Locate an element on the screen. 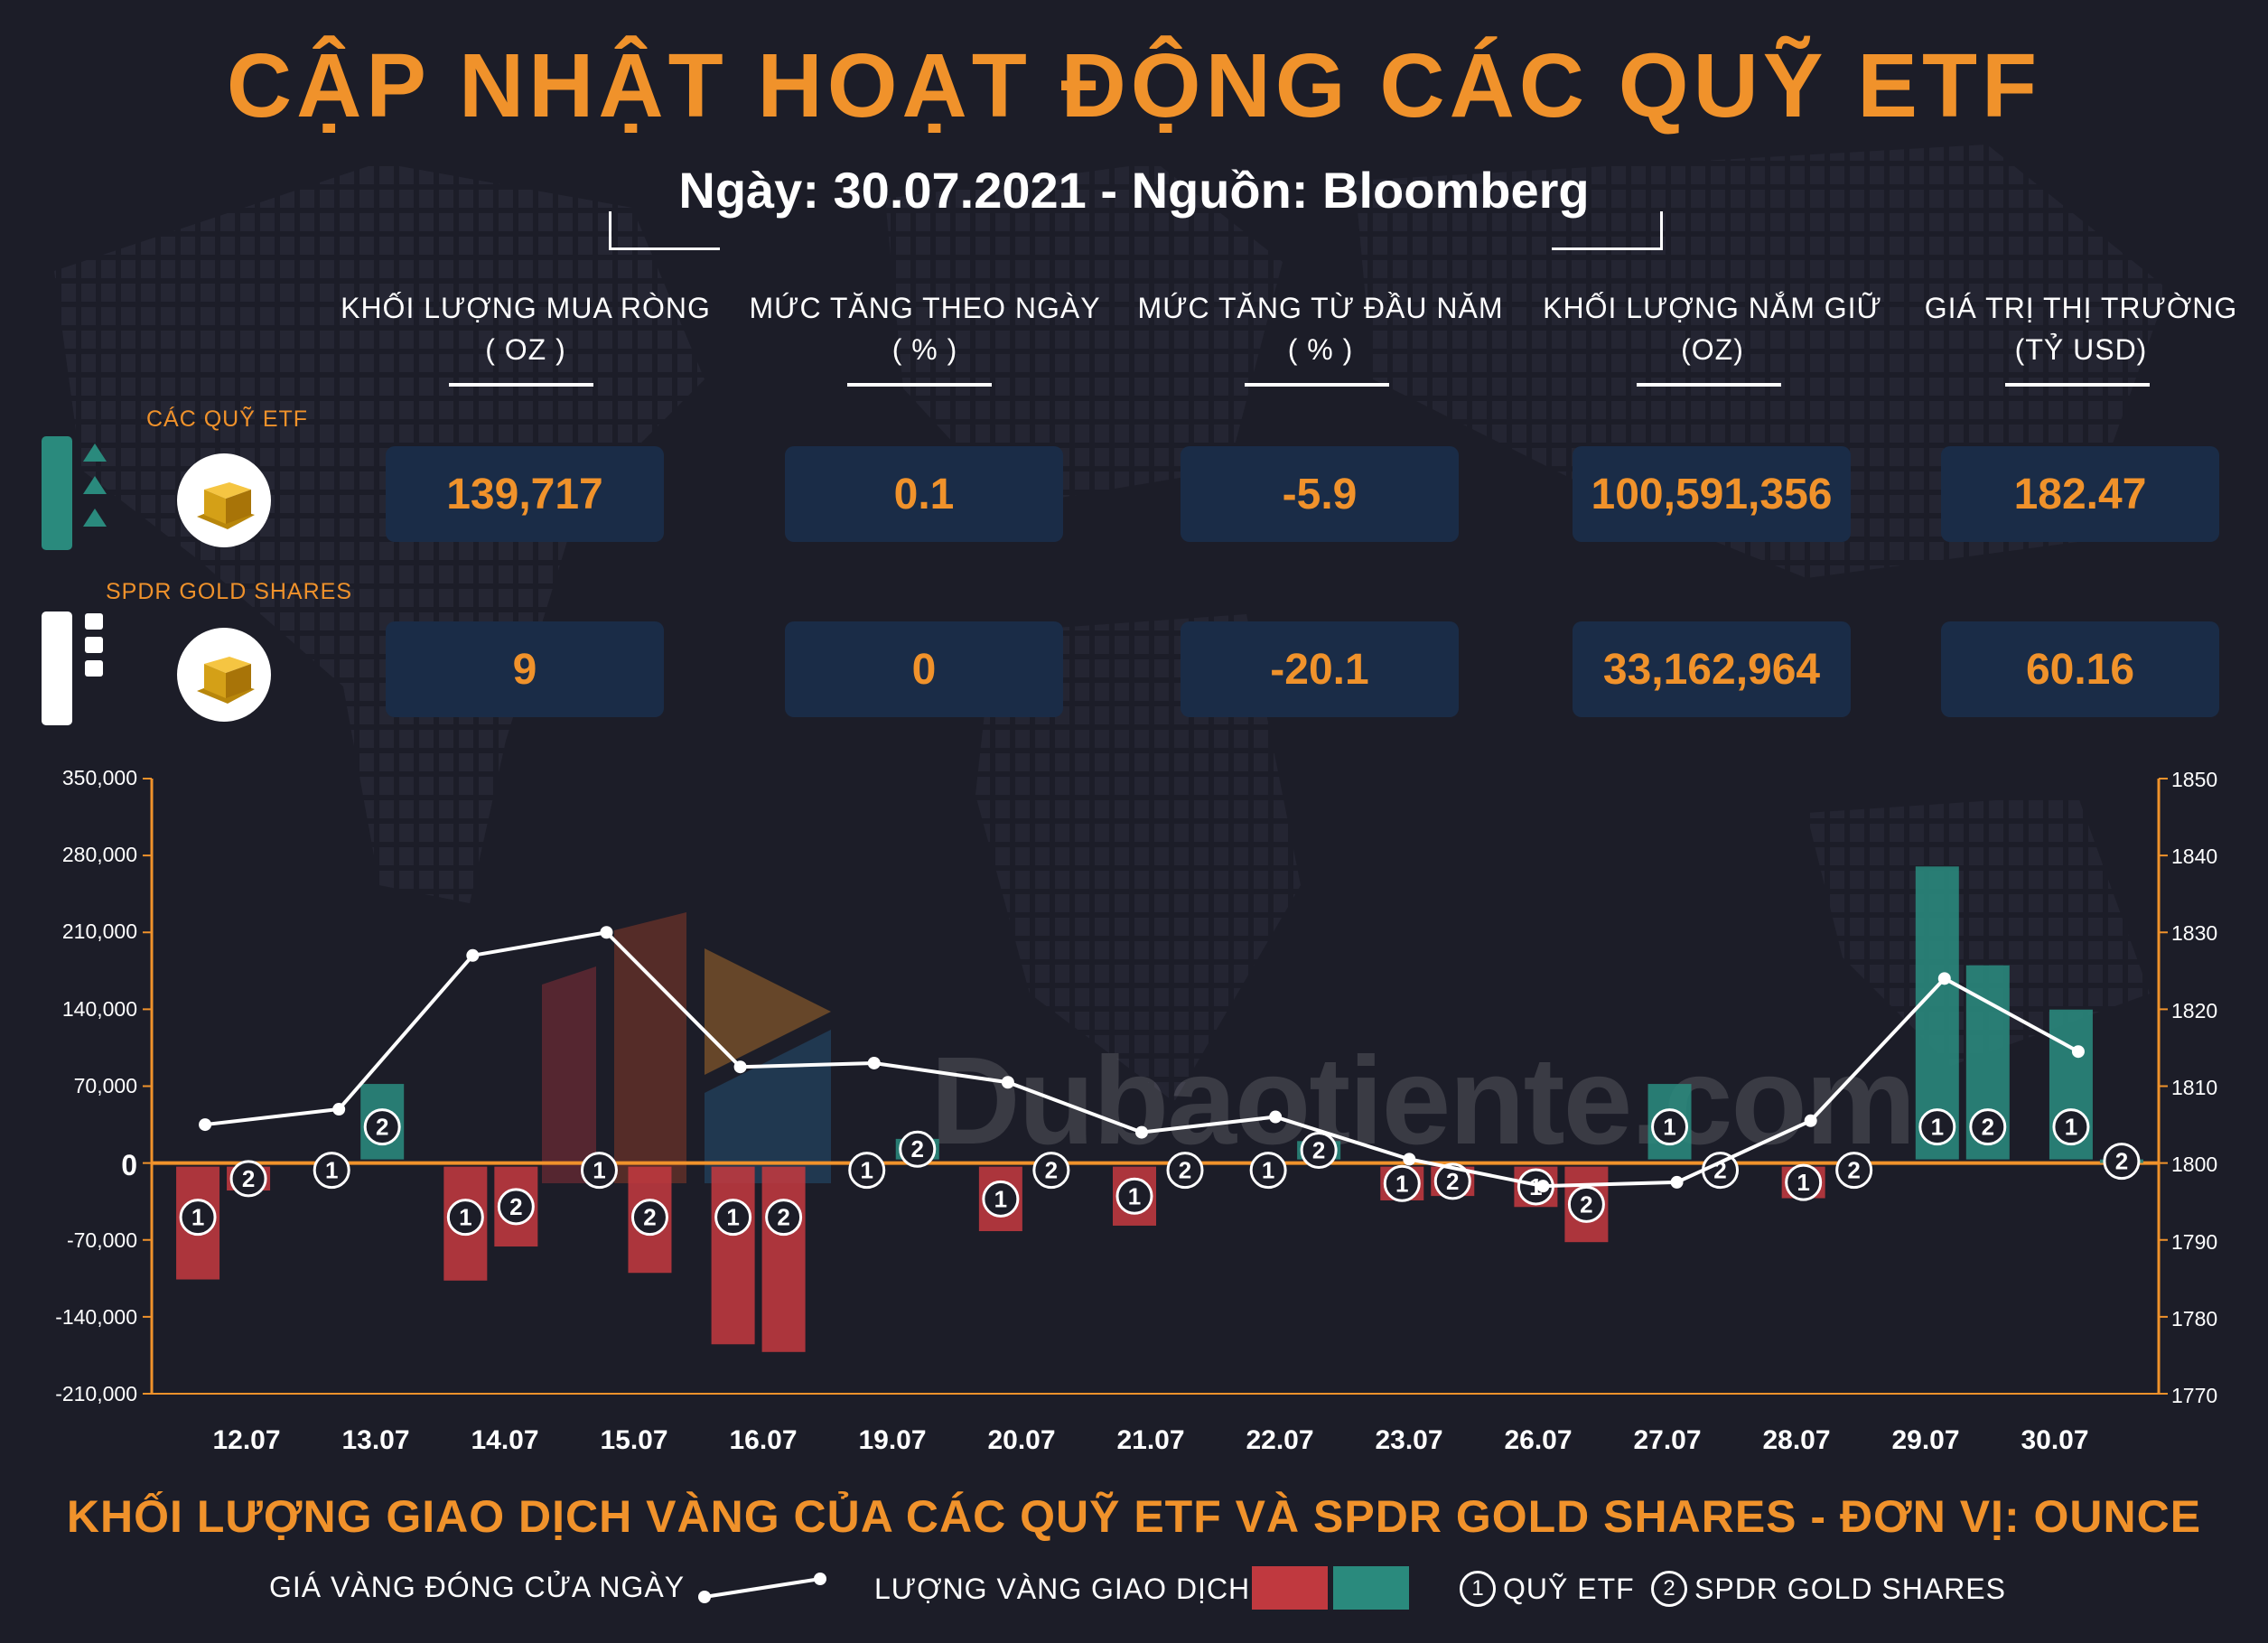 This screenshot has height=1643, width=2268. left-axis-tick: 0 is located at coordinates (129, 1165).